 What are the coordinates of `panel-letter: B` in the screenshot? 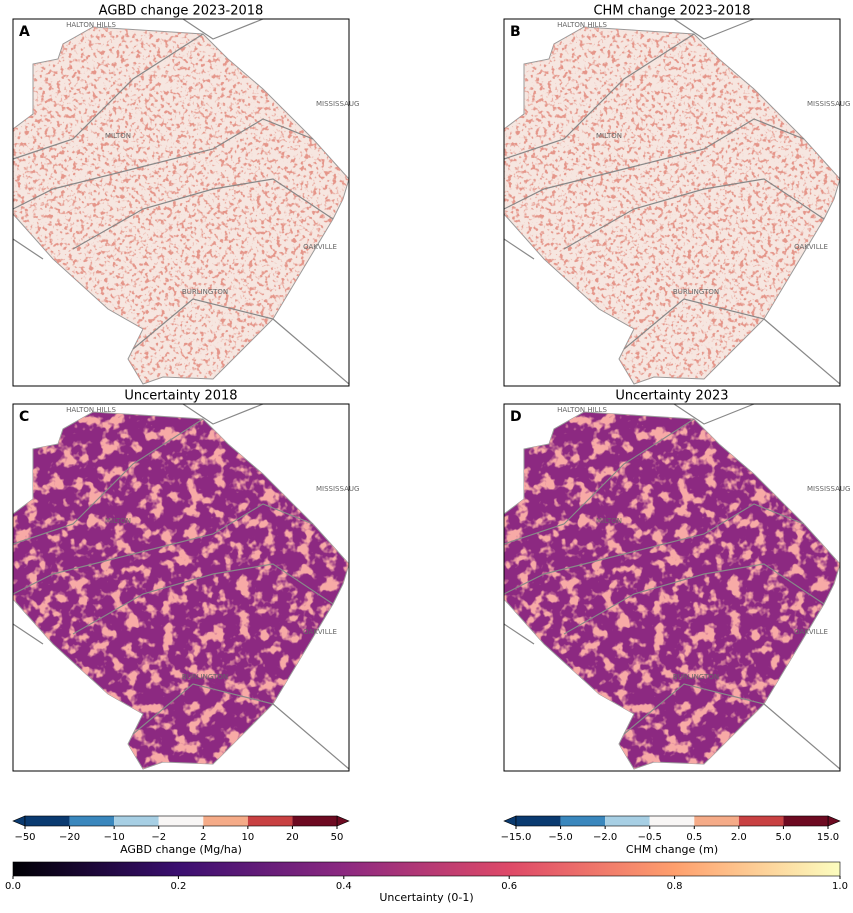 It's located at (515, 32).